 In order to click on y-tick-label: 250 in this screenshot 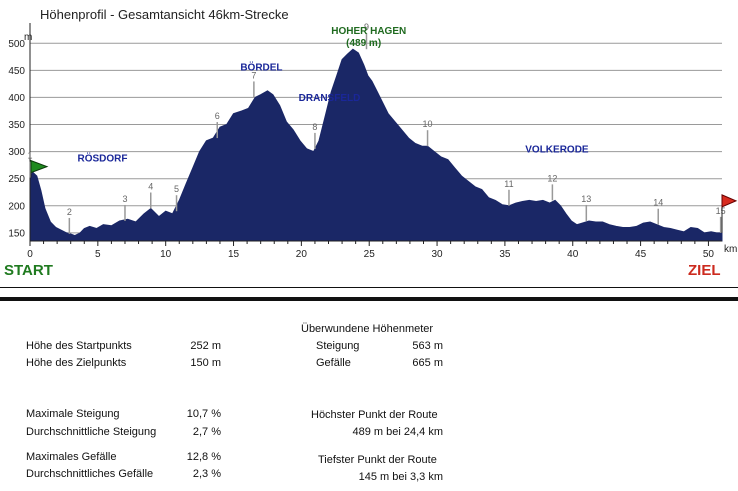, I will do `click(16, 179)`.